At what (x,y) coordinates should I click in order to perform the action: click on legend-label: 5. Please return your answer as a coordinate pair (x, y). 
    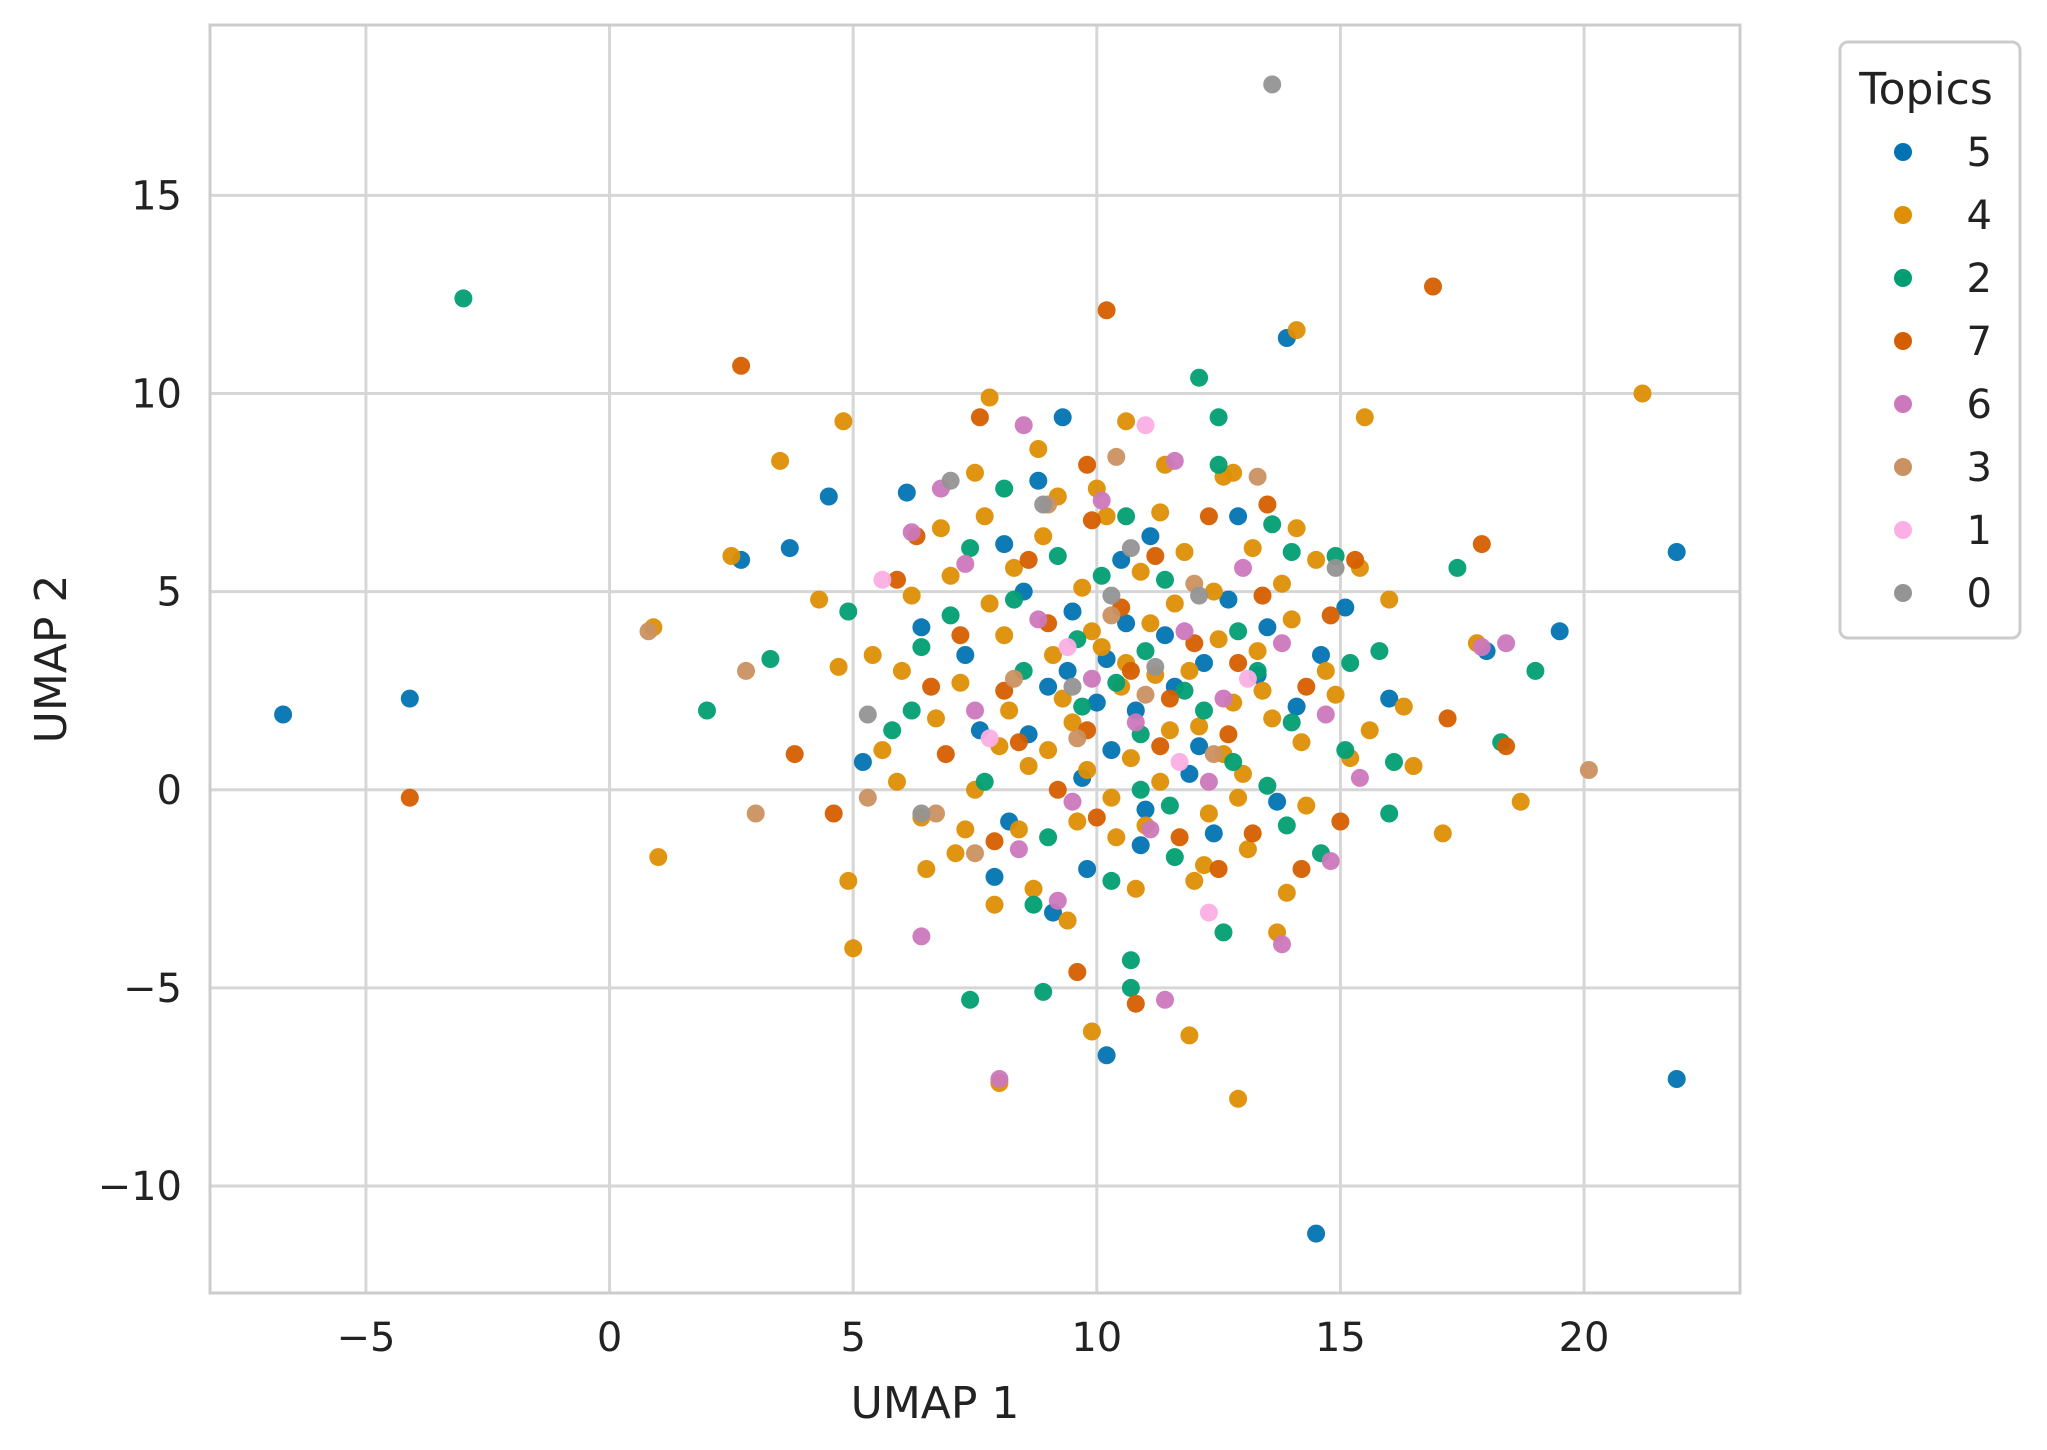
    Looking at the image, I should click on (1979, 153).